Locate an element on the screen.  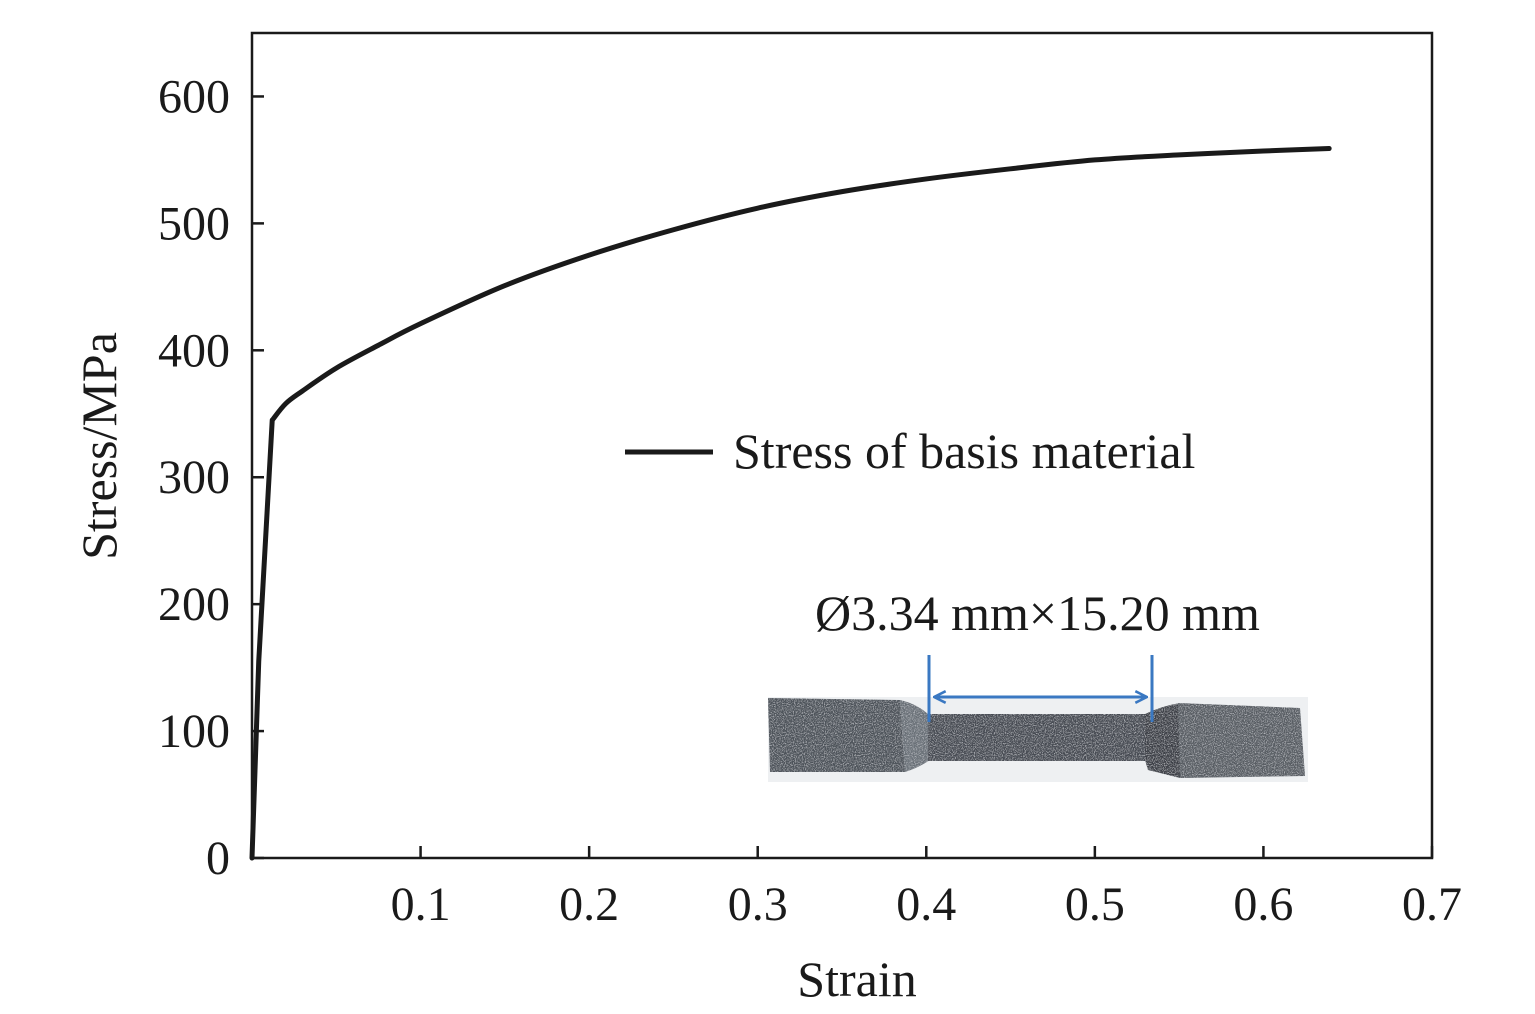
y-tick-label: 600 is located at coordinates (194, 96).